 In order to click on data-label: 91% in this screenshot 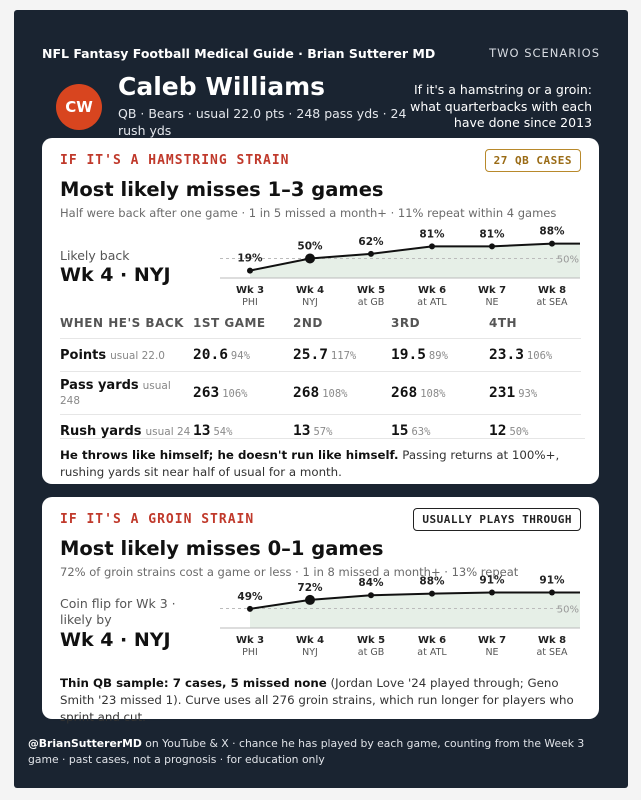, I will do `click(552, 581)`.